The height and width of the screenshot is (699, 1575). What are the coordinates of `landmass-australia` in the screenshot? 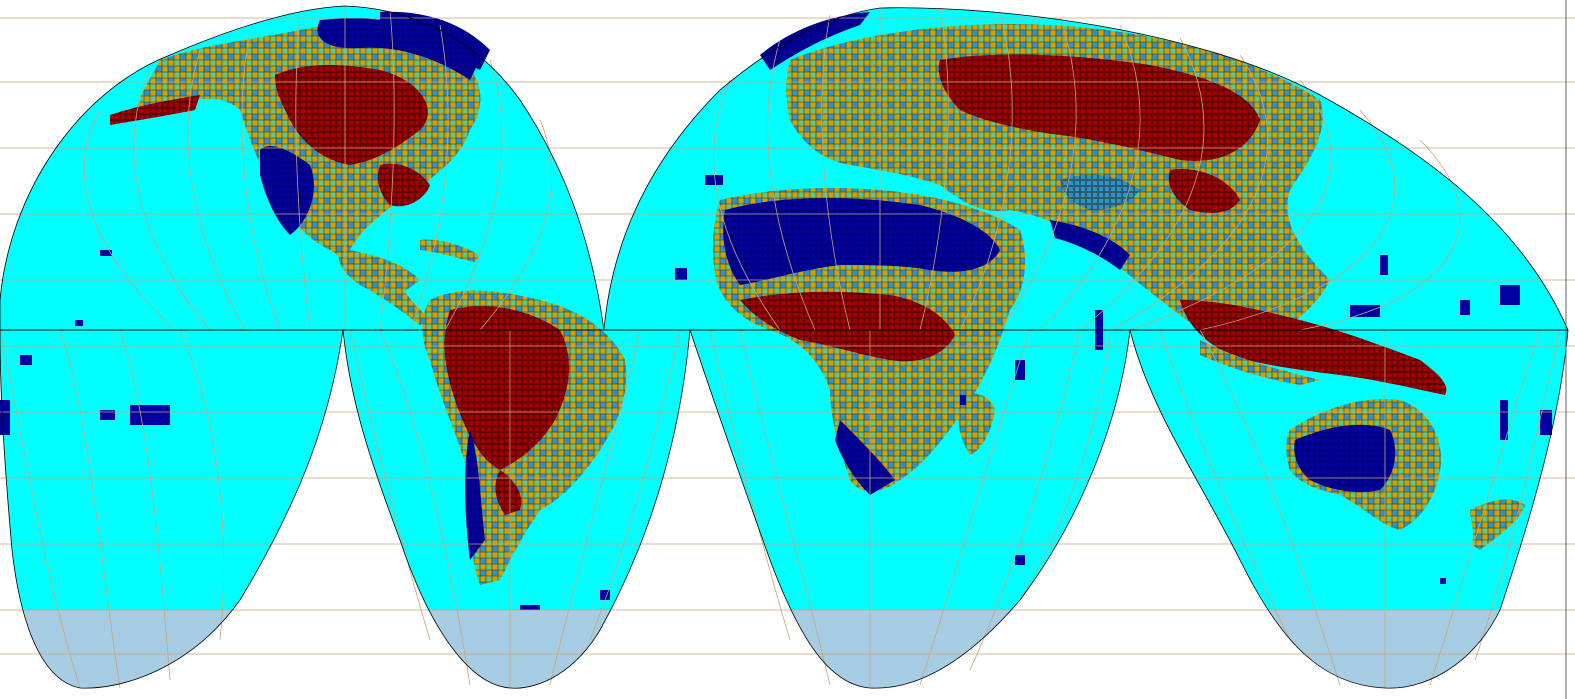 It's located at (1405, 474).